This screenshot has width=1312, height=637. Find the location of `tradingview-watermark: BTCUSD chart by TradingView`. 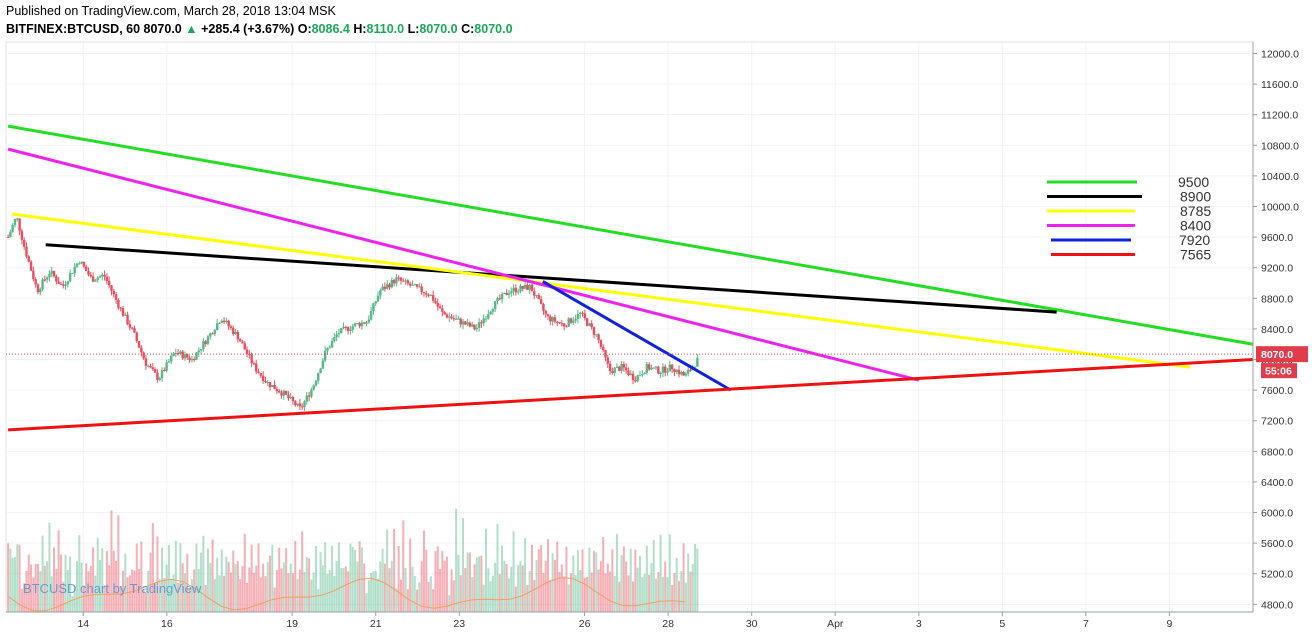

tradingview-watermark: BTCUSD chart by TradingView is located at coordinates (112, 588).